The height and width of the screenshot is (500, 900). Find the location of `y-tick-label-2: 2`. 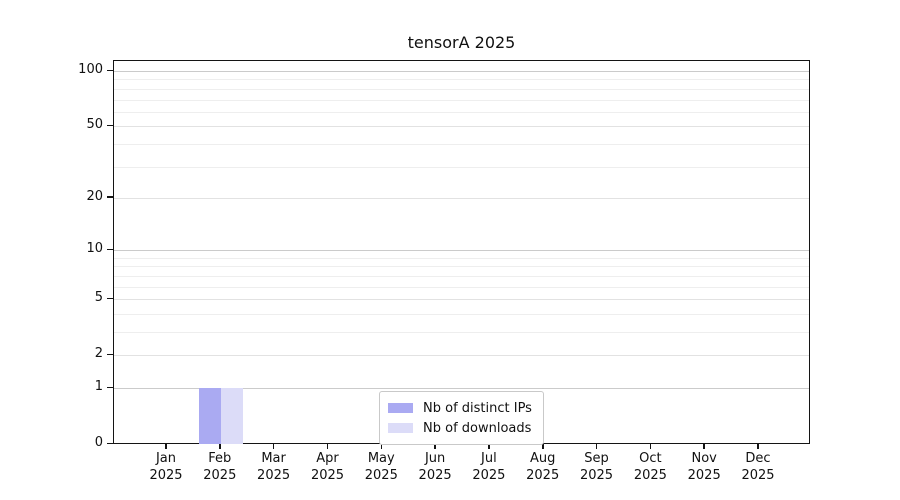

y-tick-label-2: 2 is located at coordinates (98, 354).